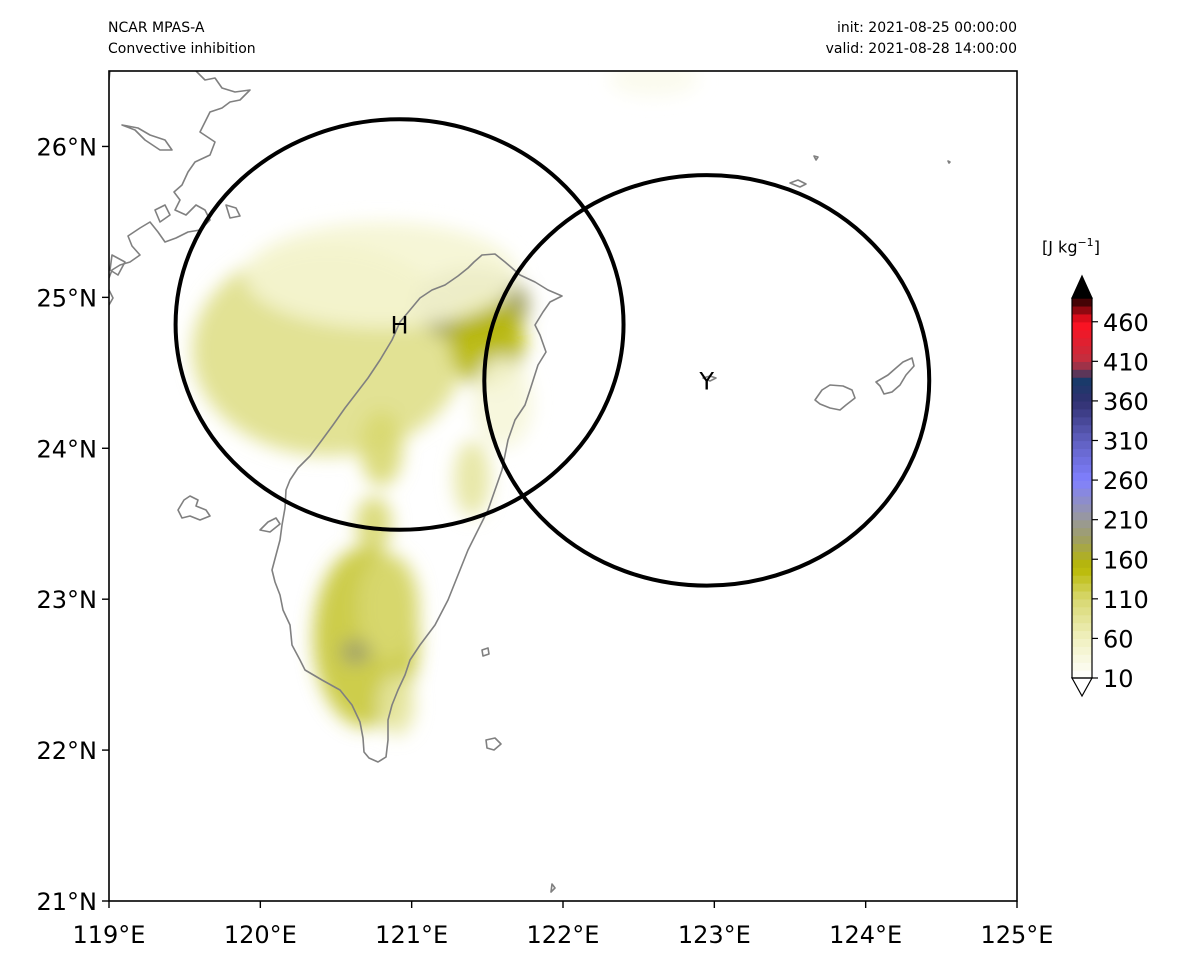  I want to click on colorbar-tick-label: 10, so click(1118, 679).